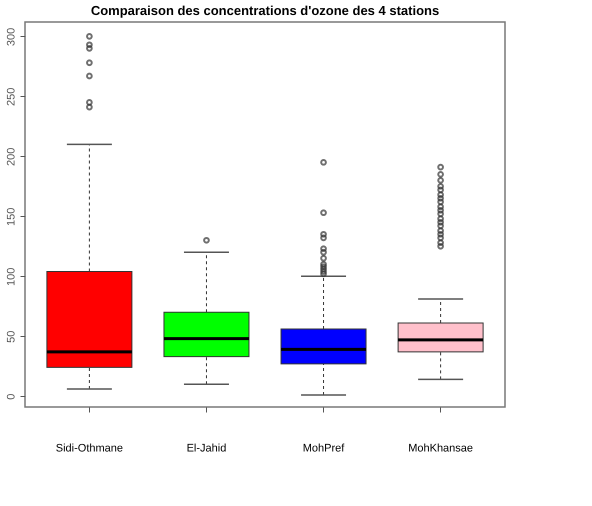 The height and width of the screenshot is (506, 592). I want to click on y-tick-label: 50, so click(12, 336).